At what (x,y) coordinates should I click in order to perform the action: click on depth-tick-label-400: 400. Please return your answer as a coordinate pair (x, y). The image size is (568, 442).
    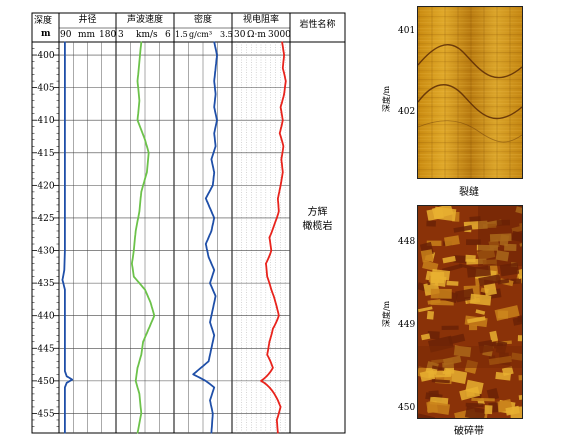
    Looking at the image, I should click on (45, 56).